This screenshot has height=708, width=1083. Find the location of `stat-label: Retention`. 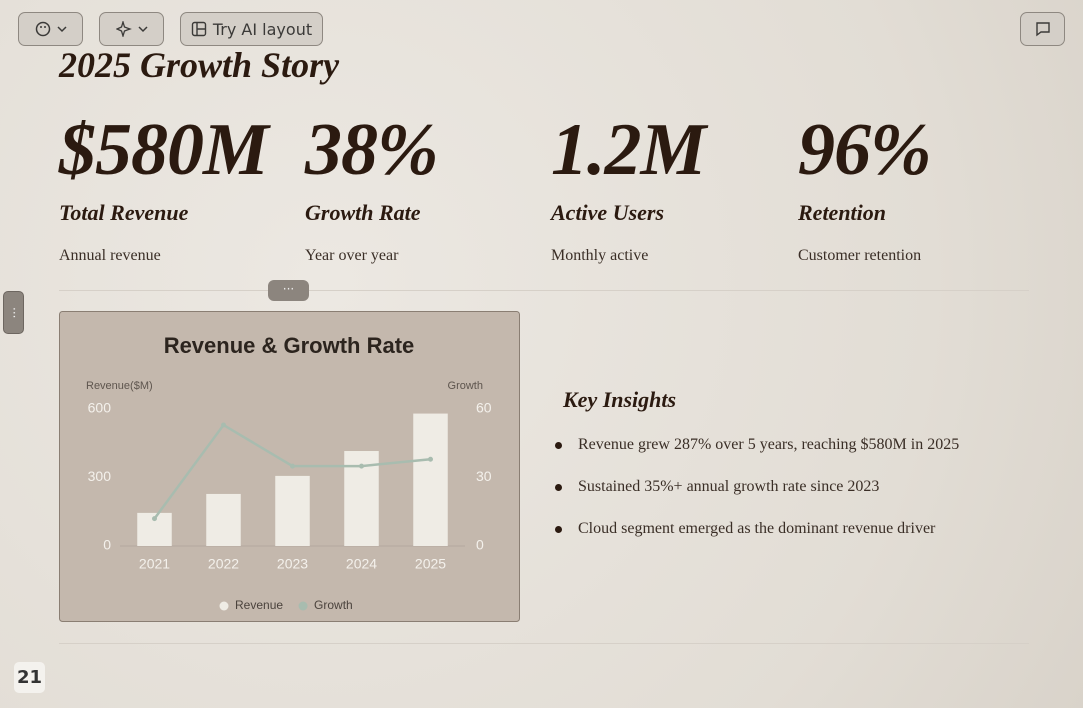

stat-label: Retention is located at coordinates (842, 212).